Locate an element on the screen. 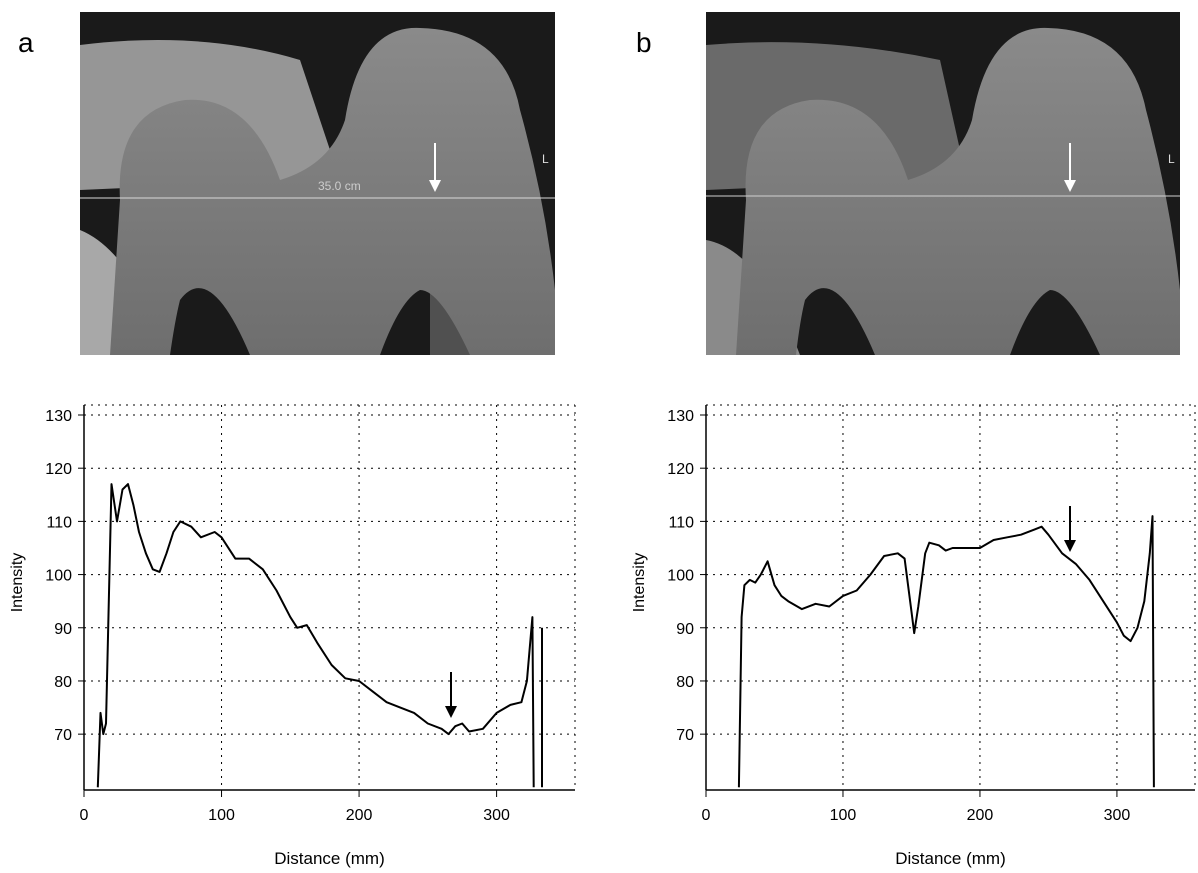  line-label: 35.0 cm is located at coordinates (339, 186).